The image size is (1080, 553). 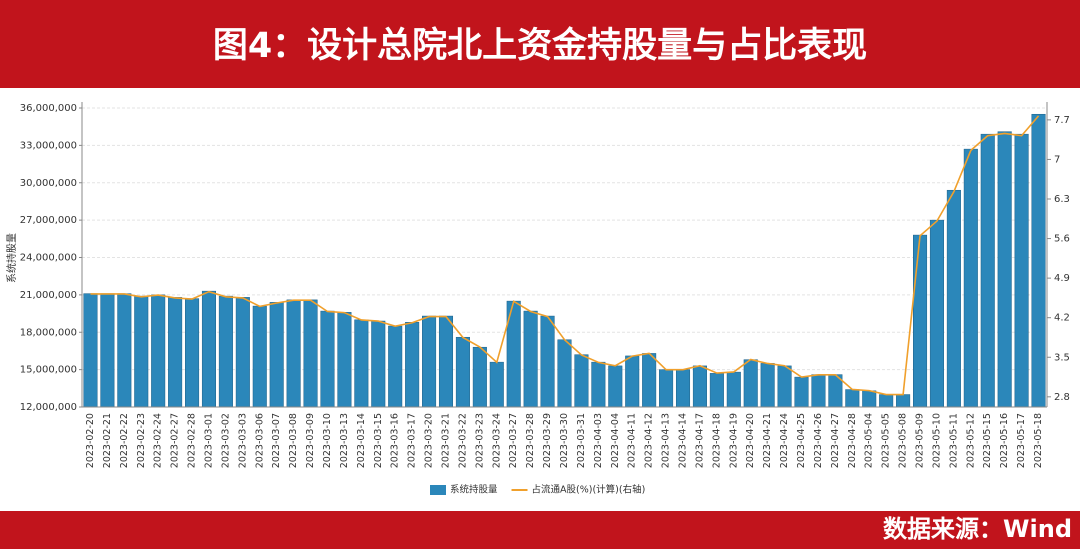 What do you see at coordinates (438, 490) in the screenshot?
I see `legend-swatch` at bounding box center [438, 490].